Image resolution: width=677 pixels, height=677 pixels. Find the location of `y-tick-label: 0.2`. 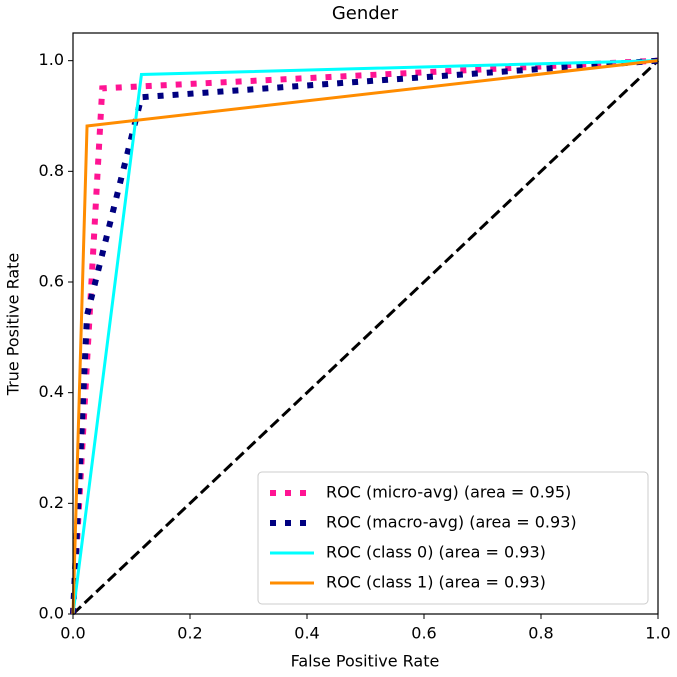

y-tick-label: 0.2 is located at coordinates (51, 502).